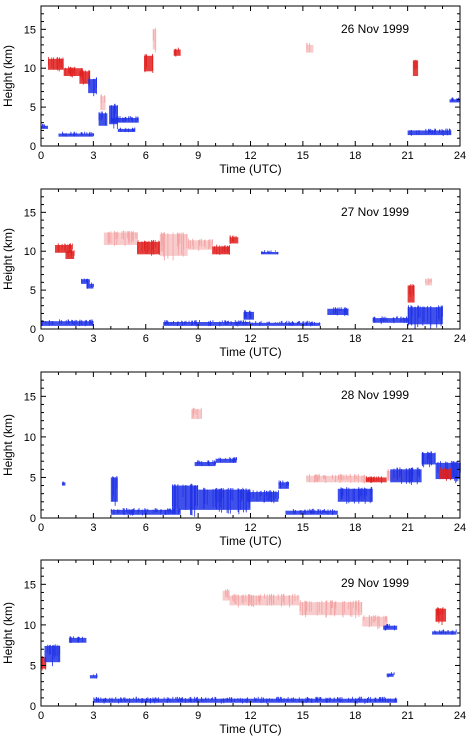  I want to click on x-axis-label: Time (UTC), so click(250, 729).